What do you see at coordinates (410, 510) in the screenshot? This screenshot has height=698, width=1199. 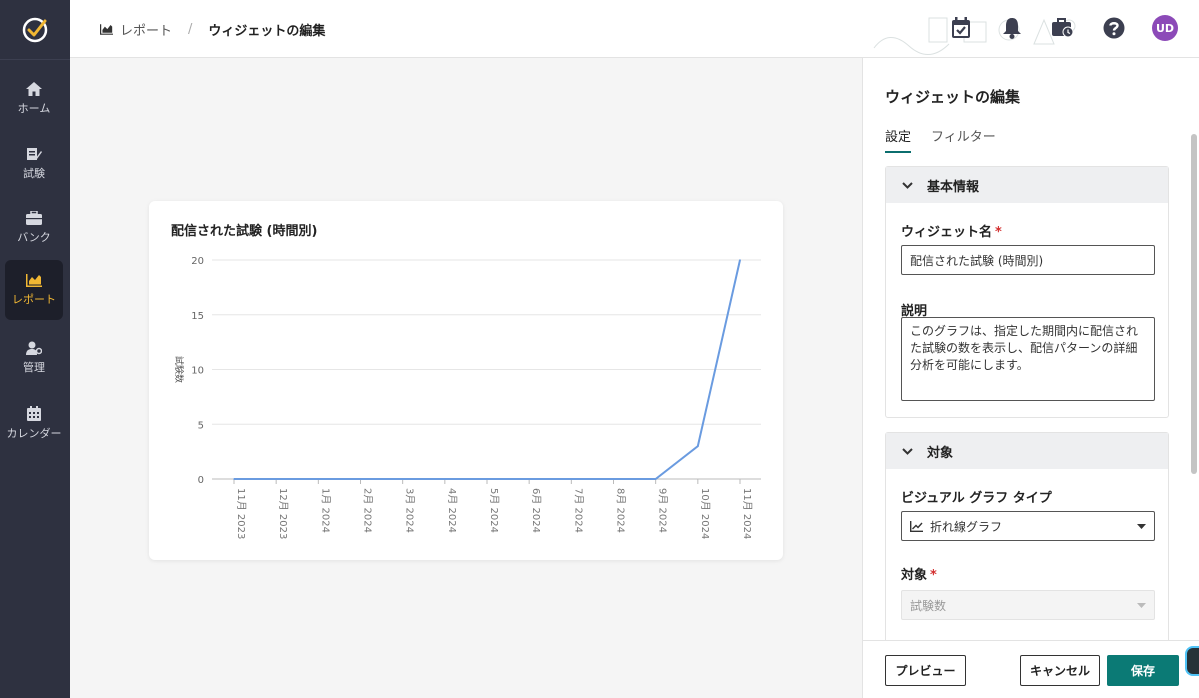 I see `x-tick-label: 3月 2024` at bounding box center [410, 510].